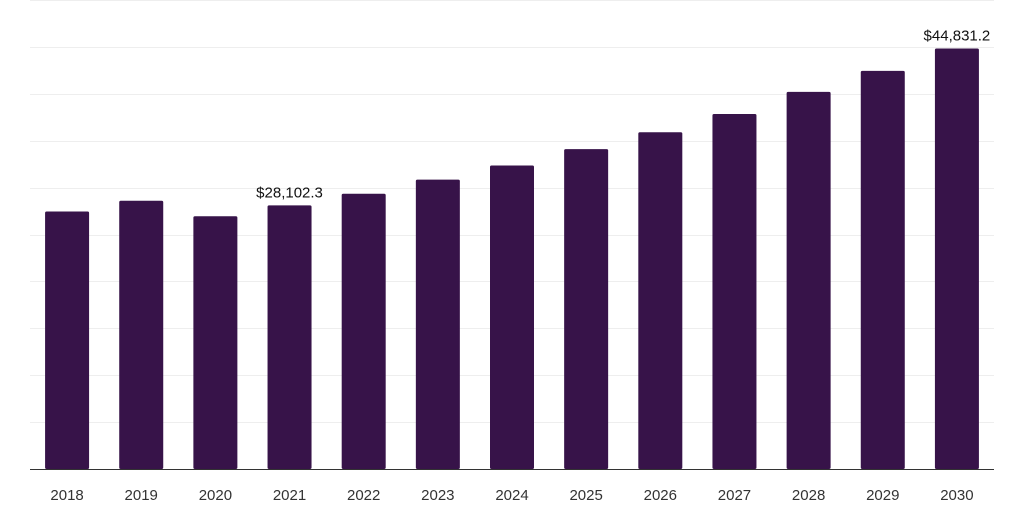 This screenshot has height=512, width=1024. Describe the element at coordinates (585, 495) in the screenshot. I see `x-tick-label: 2025` at that location.